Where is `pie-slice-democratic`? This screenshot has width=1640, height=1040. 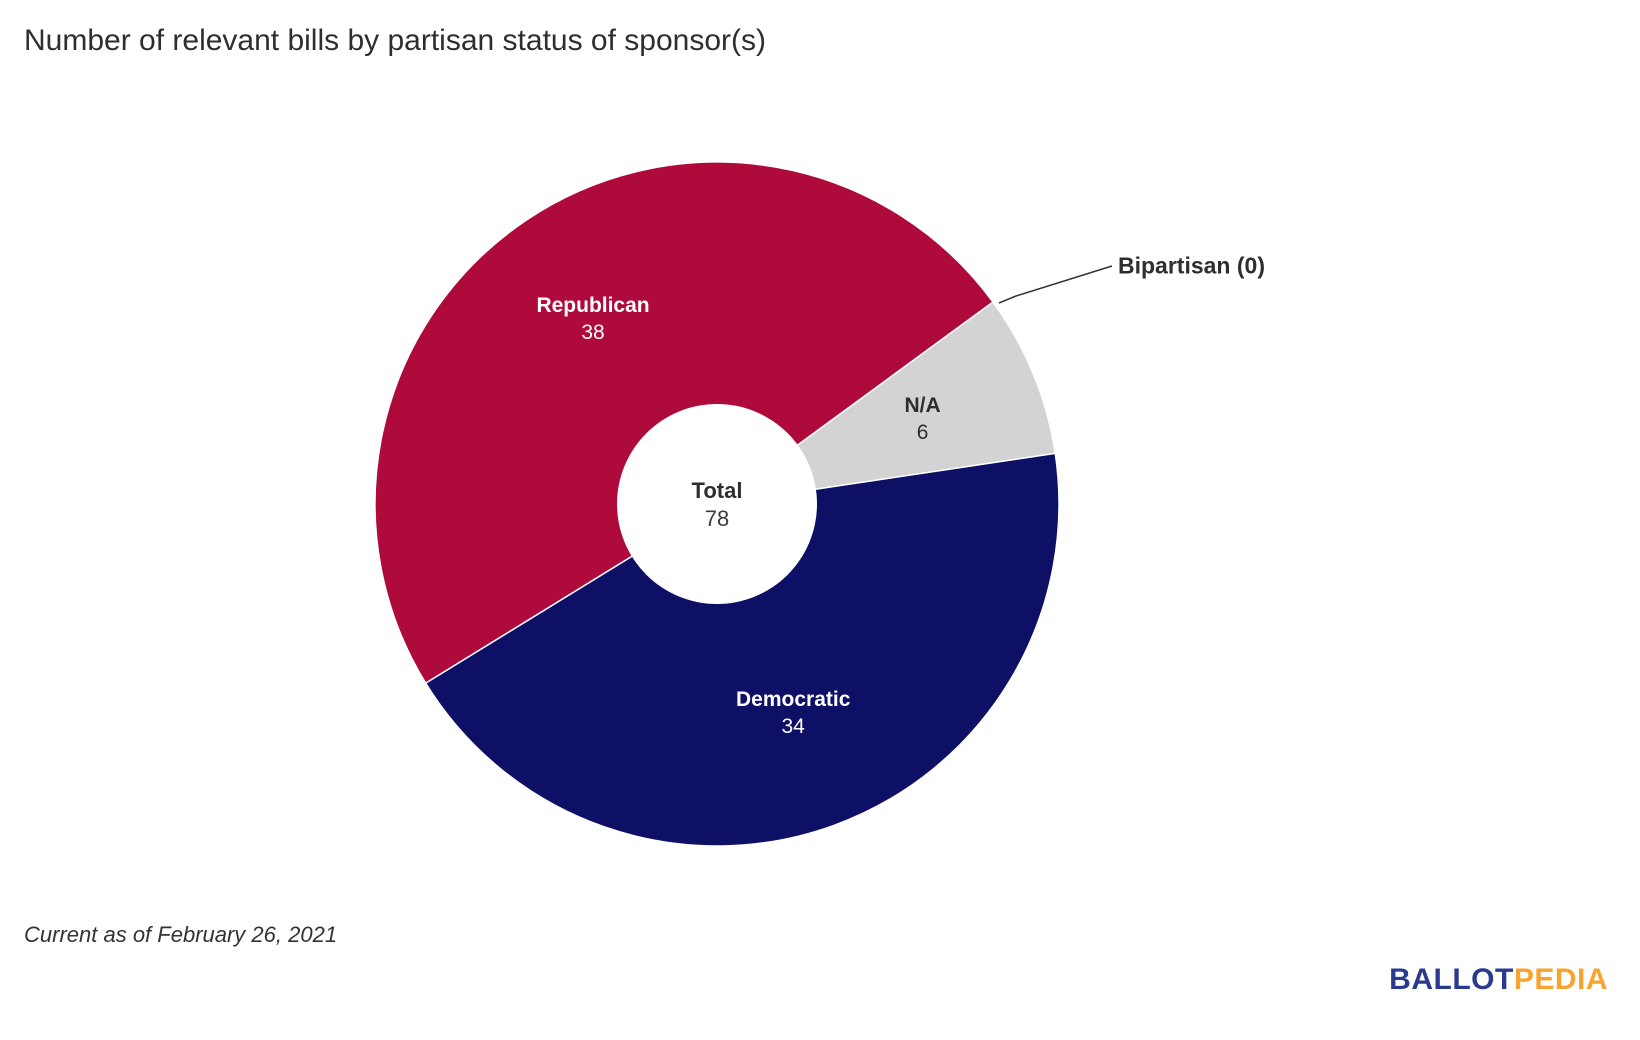
pie-slice-democratic is located at coordinates (742, 649).